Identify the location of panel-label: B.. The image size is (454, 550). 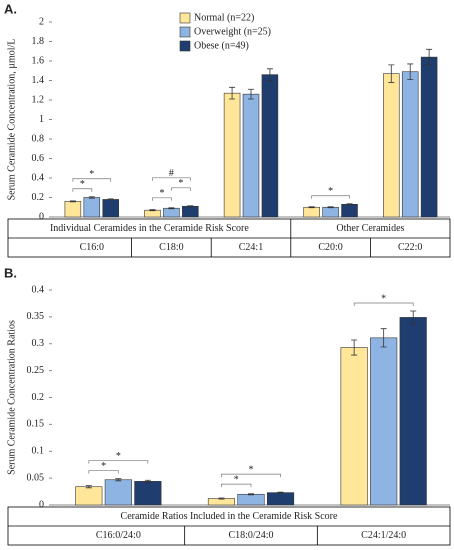
(10, 272).